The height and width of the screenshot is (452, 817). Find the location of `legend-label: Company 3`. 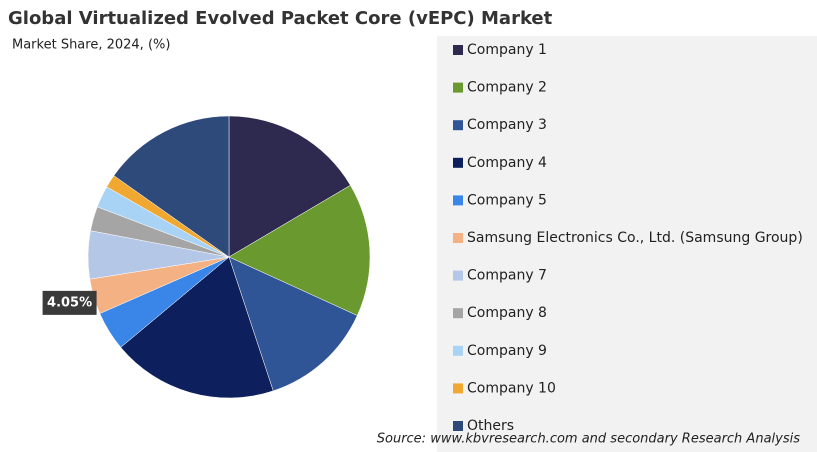

legend-label: Company 3 is located at coordinates (507, 125).